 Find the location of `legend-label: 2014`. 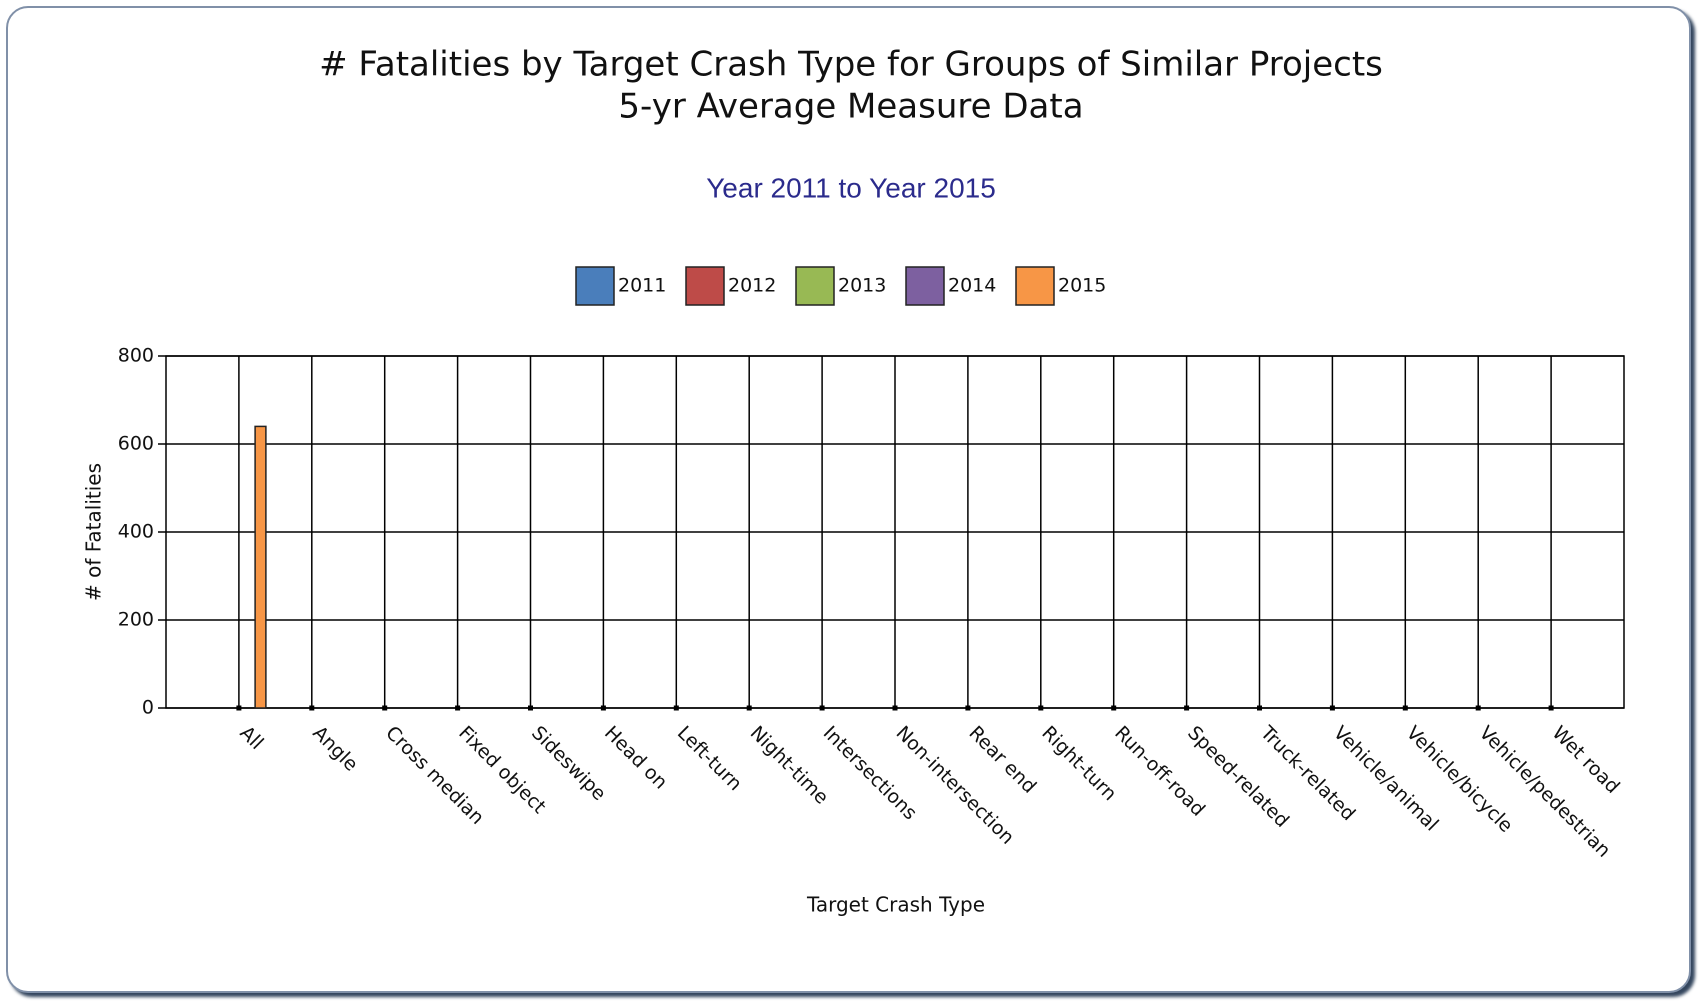

legend-label: 2014 is located at coordinates (972, 286).